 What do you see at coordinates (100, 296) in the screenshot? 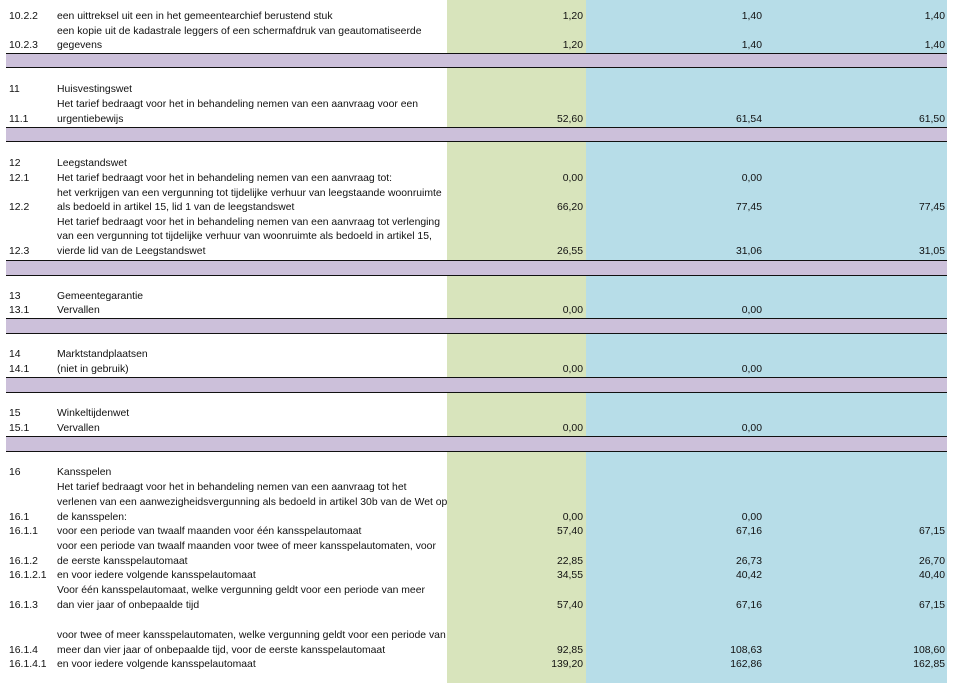
I see `description: Gemeentegarantie` at bounding box center [100, 296].